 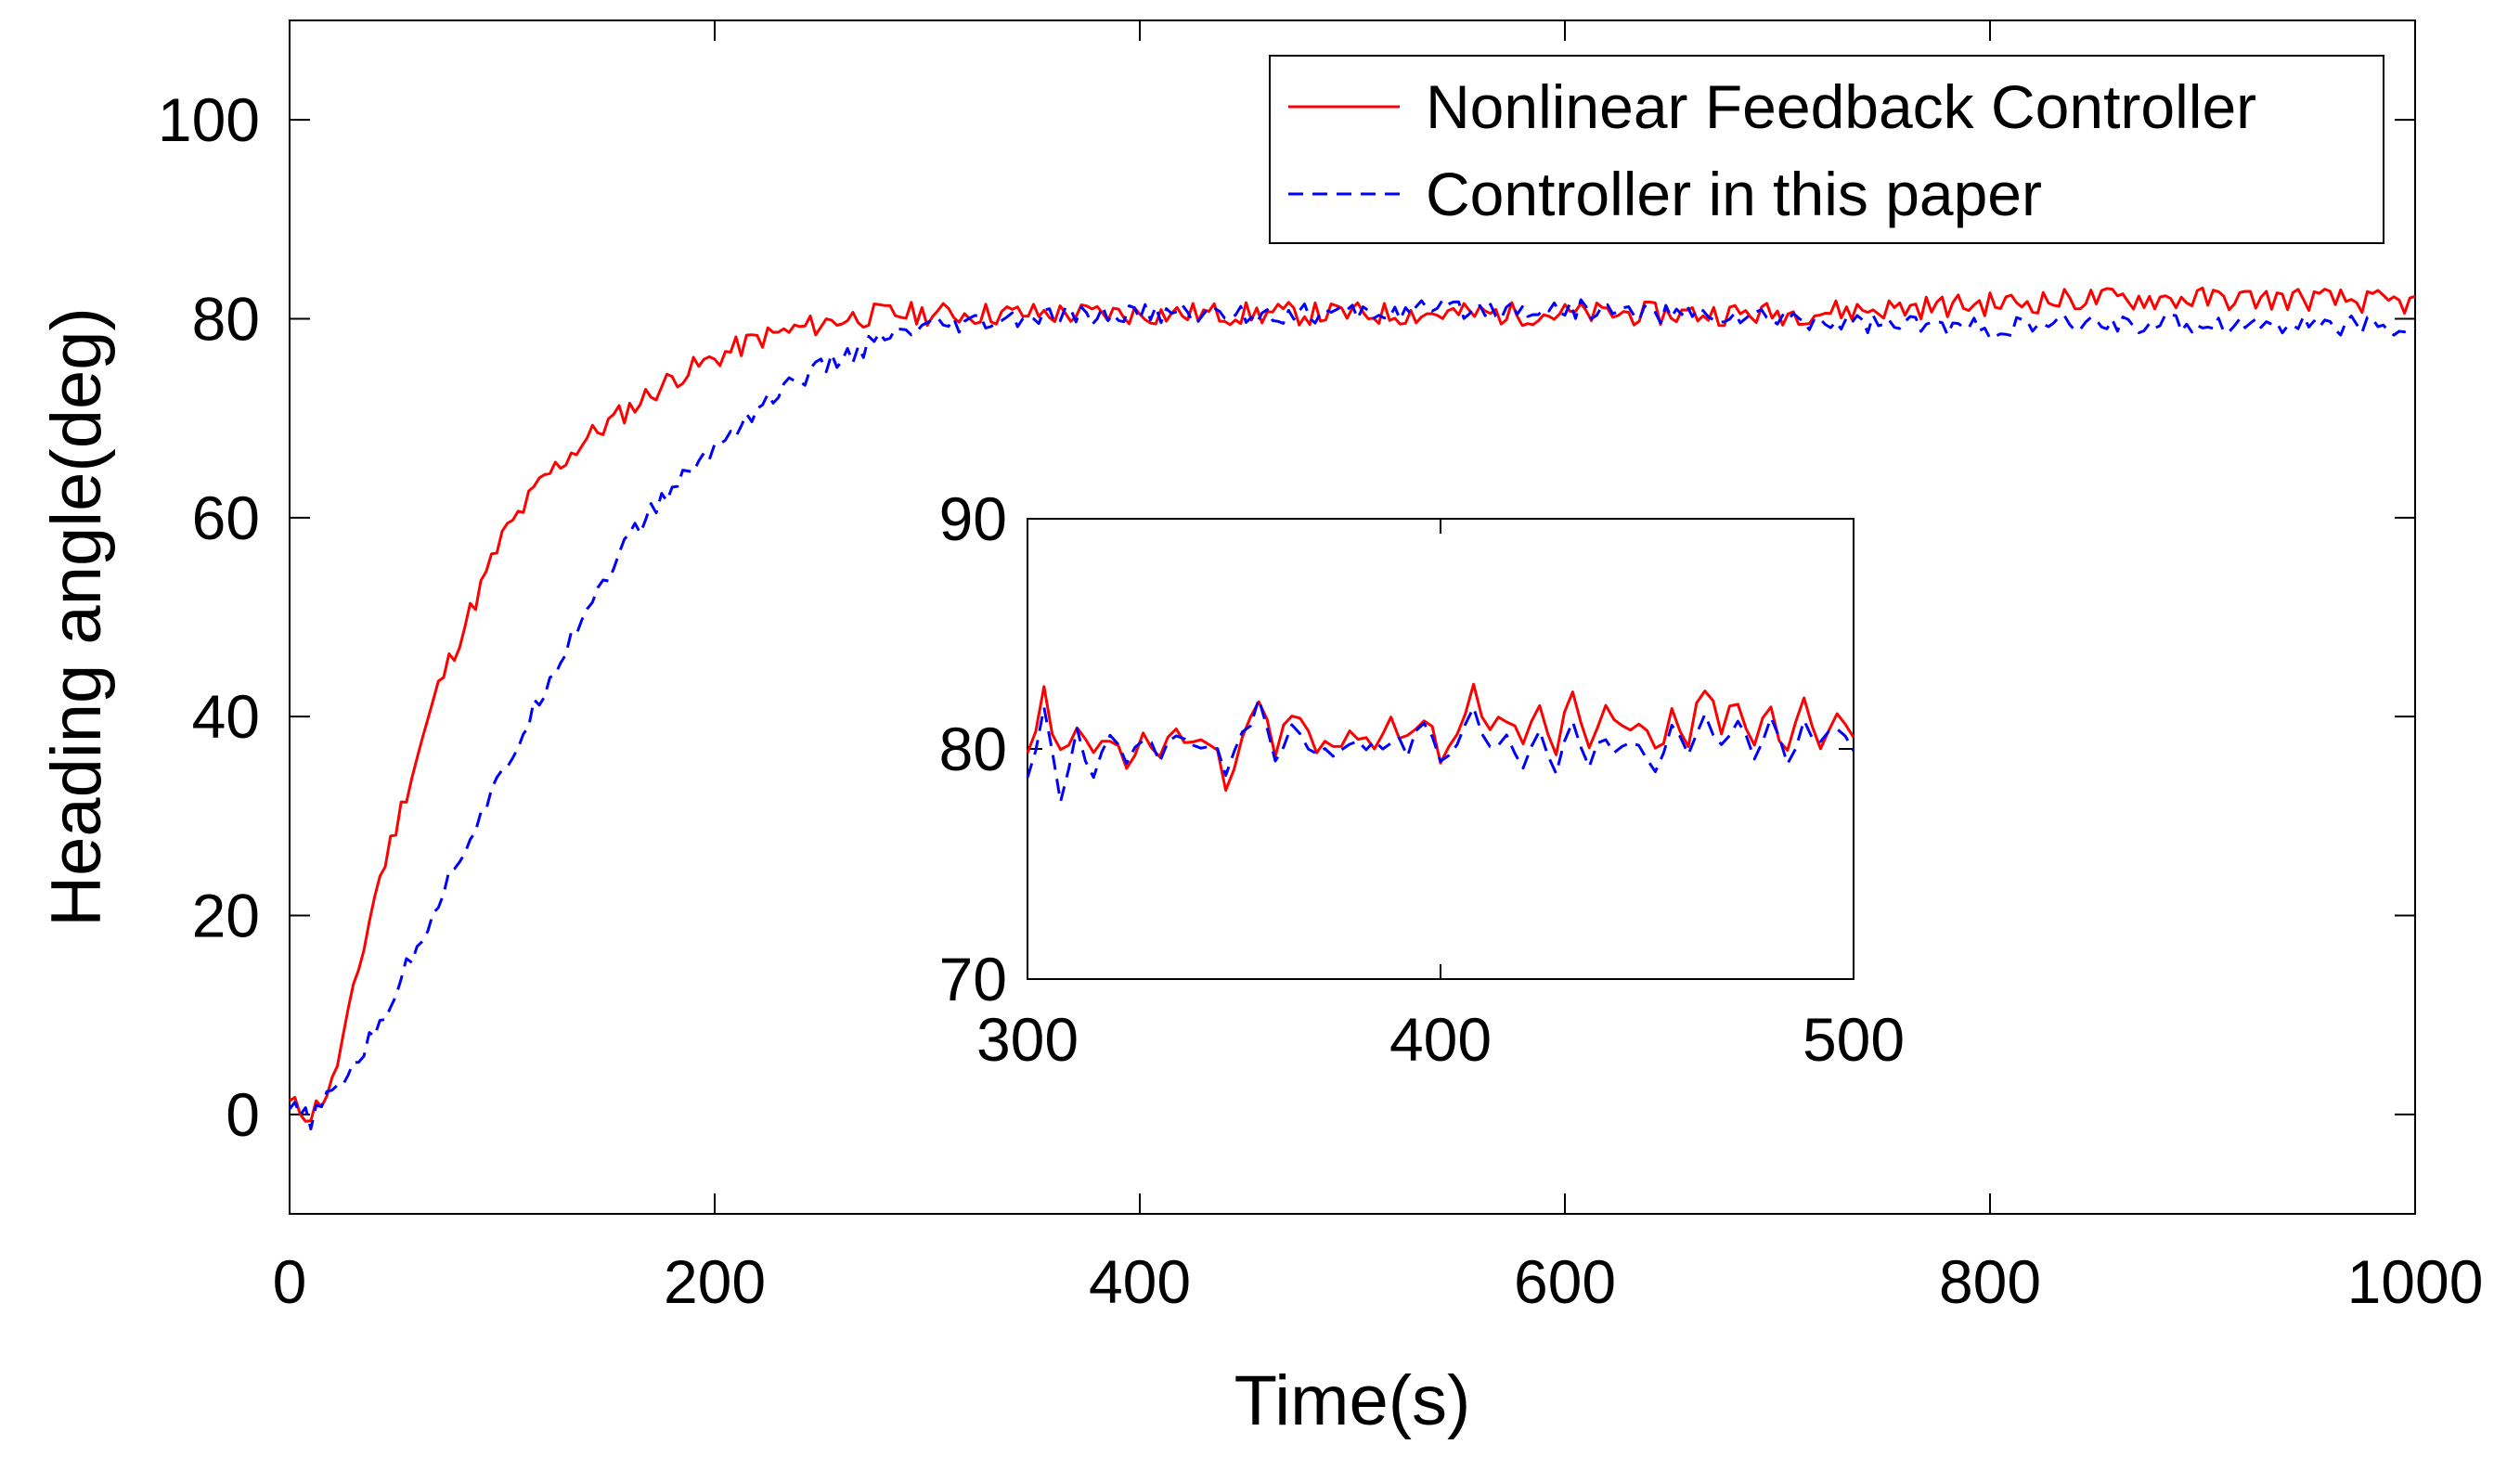 I want to click on inset-line-this-paper, so click(x=1440, y=750).